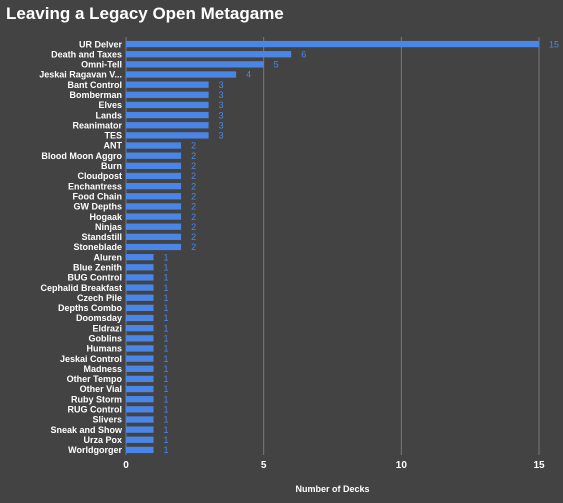 The height and width of the screenshot is (503, 563). What do you see at coordinates (113, 146) in the screenshot?
I see `category-label: ANT` at bounding box center [113, 146].